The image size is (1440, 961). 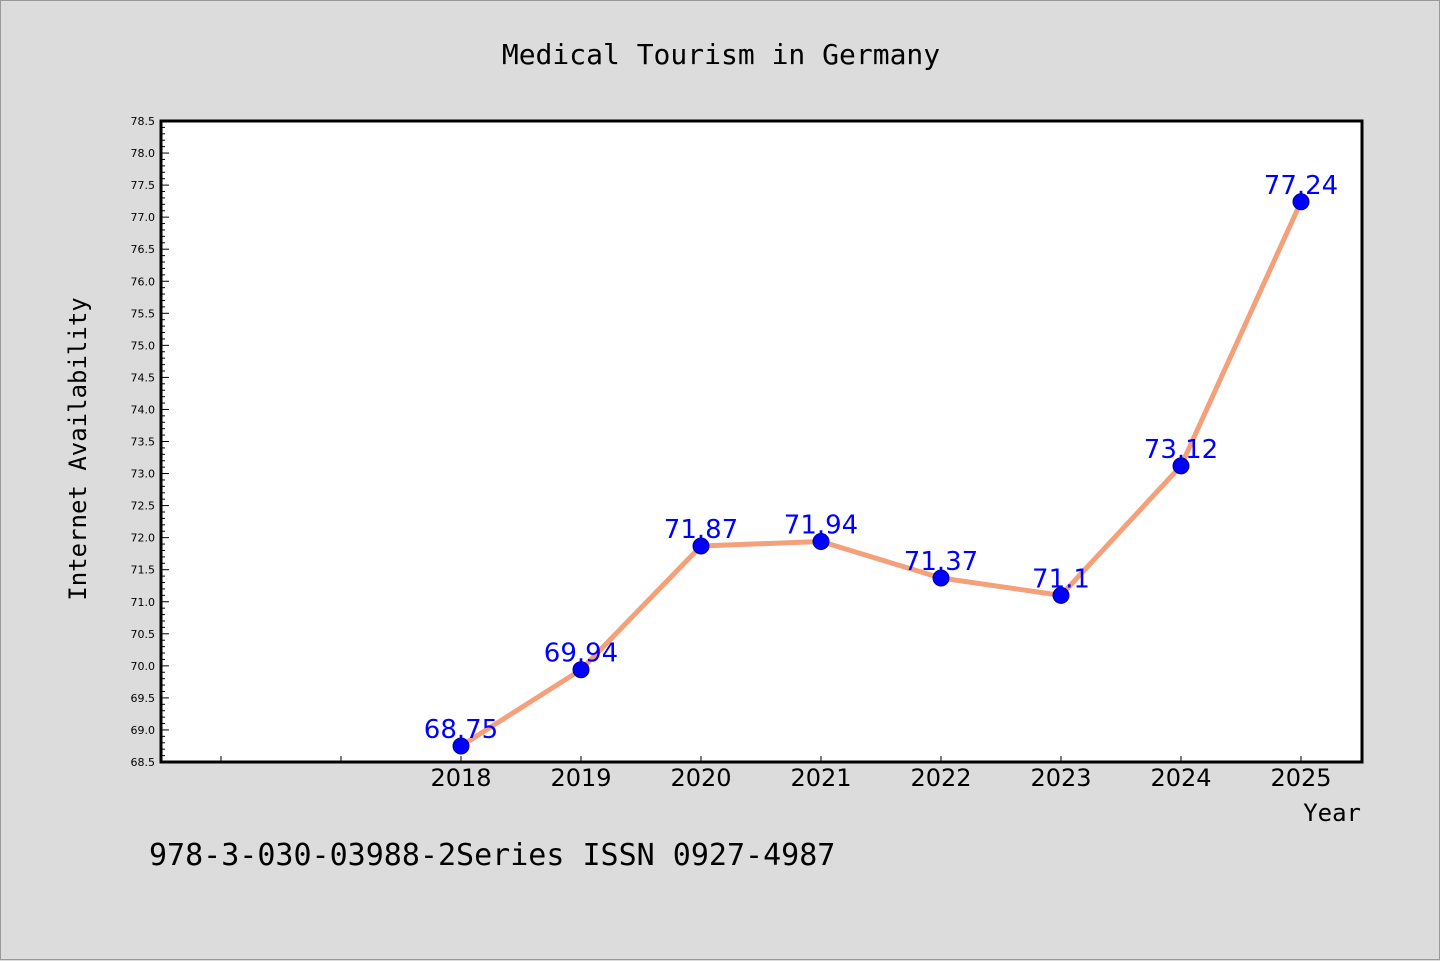 What do you see at coordinates (1061, 579) in the screenshot?
I see `data-label: 71.1` at bounding box center [1061, 579].